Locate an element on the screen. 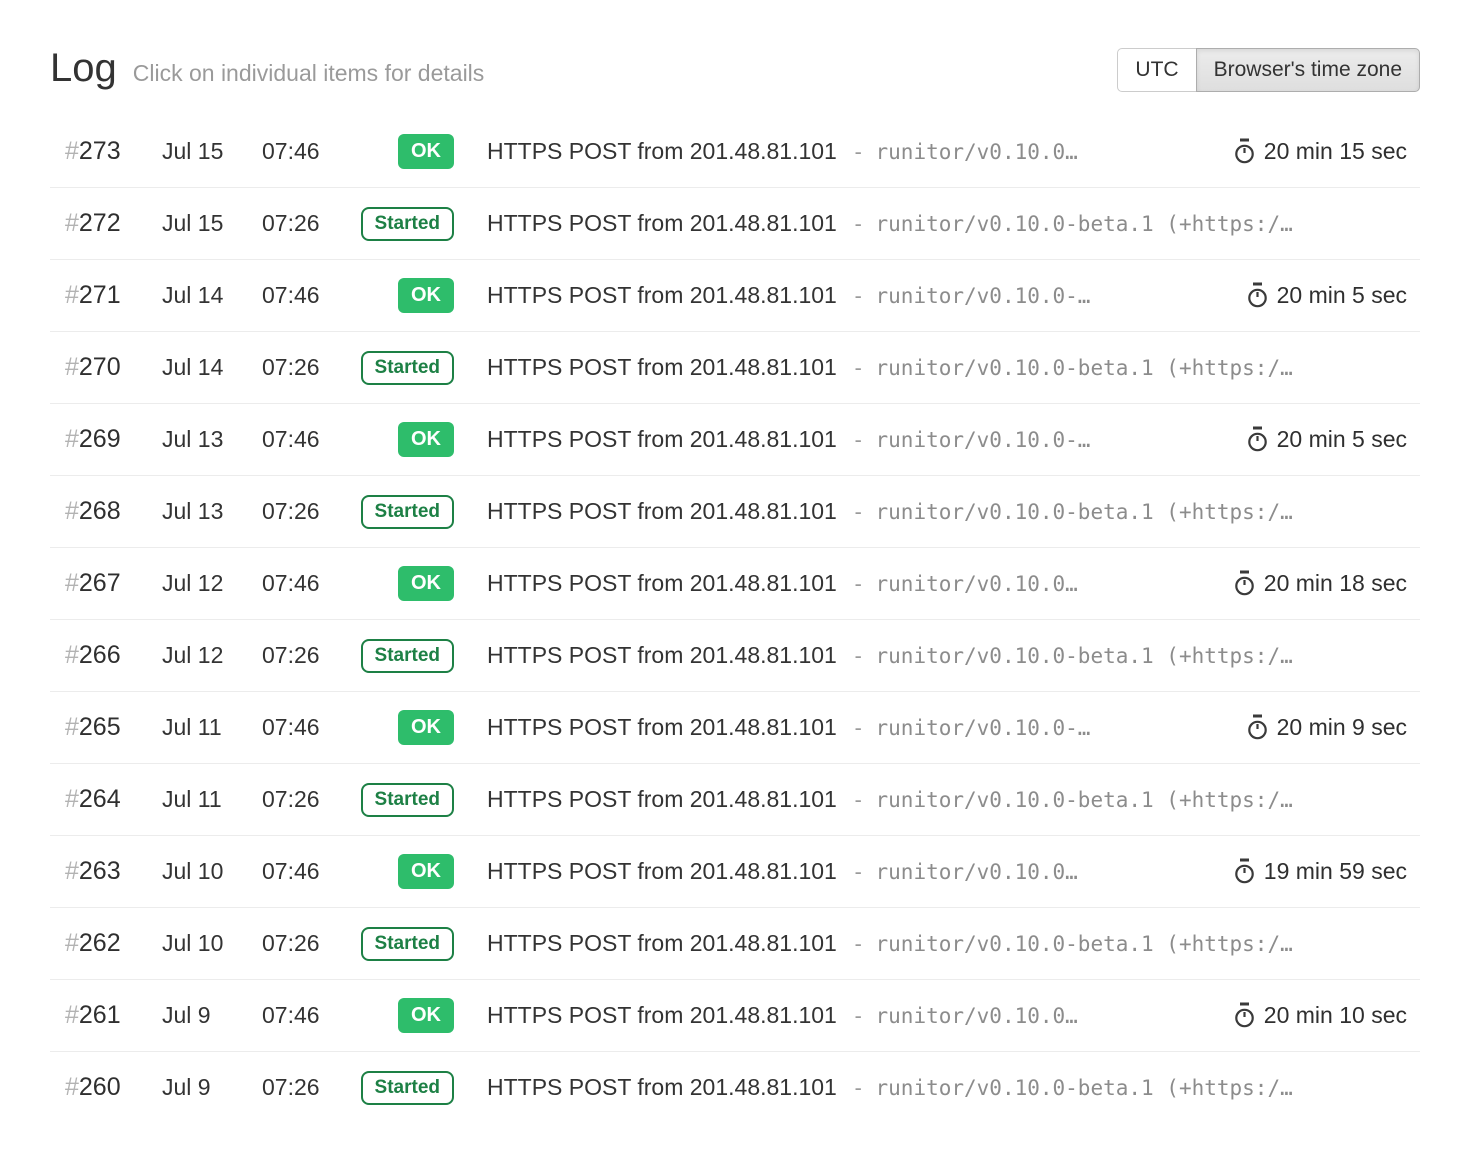 This screenshot has width=1470, height=1156. row-number-value: 269 is located at coordinates (99, 439).